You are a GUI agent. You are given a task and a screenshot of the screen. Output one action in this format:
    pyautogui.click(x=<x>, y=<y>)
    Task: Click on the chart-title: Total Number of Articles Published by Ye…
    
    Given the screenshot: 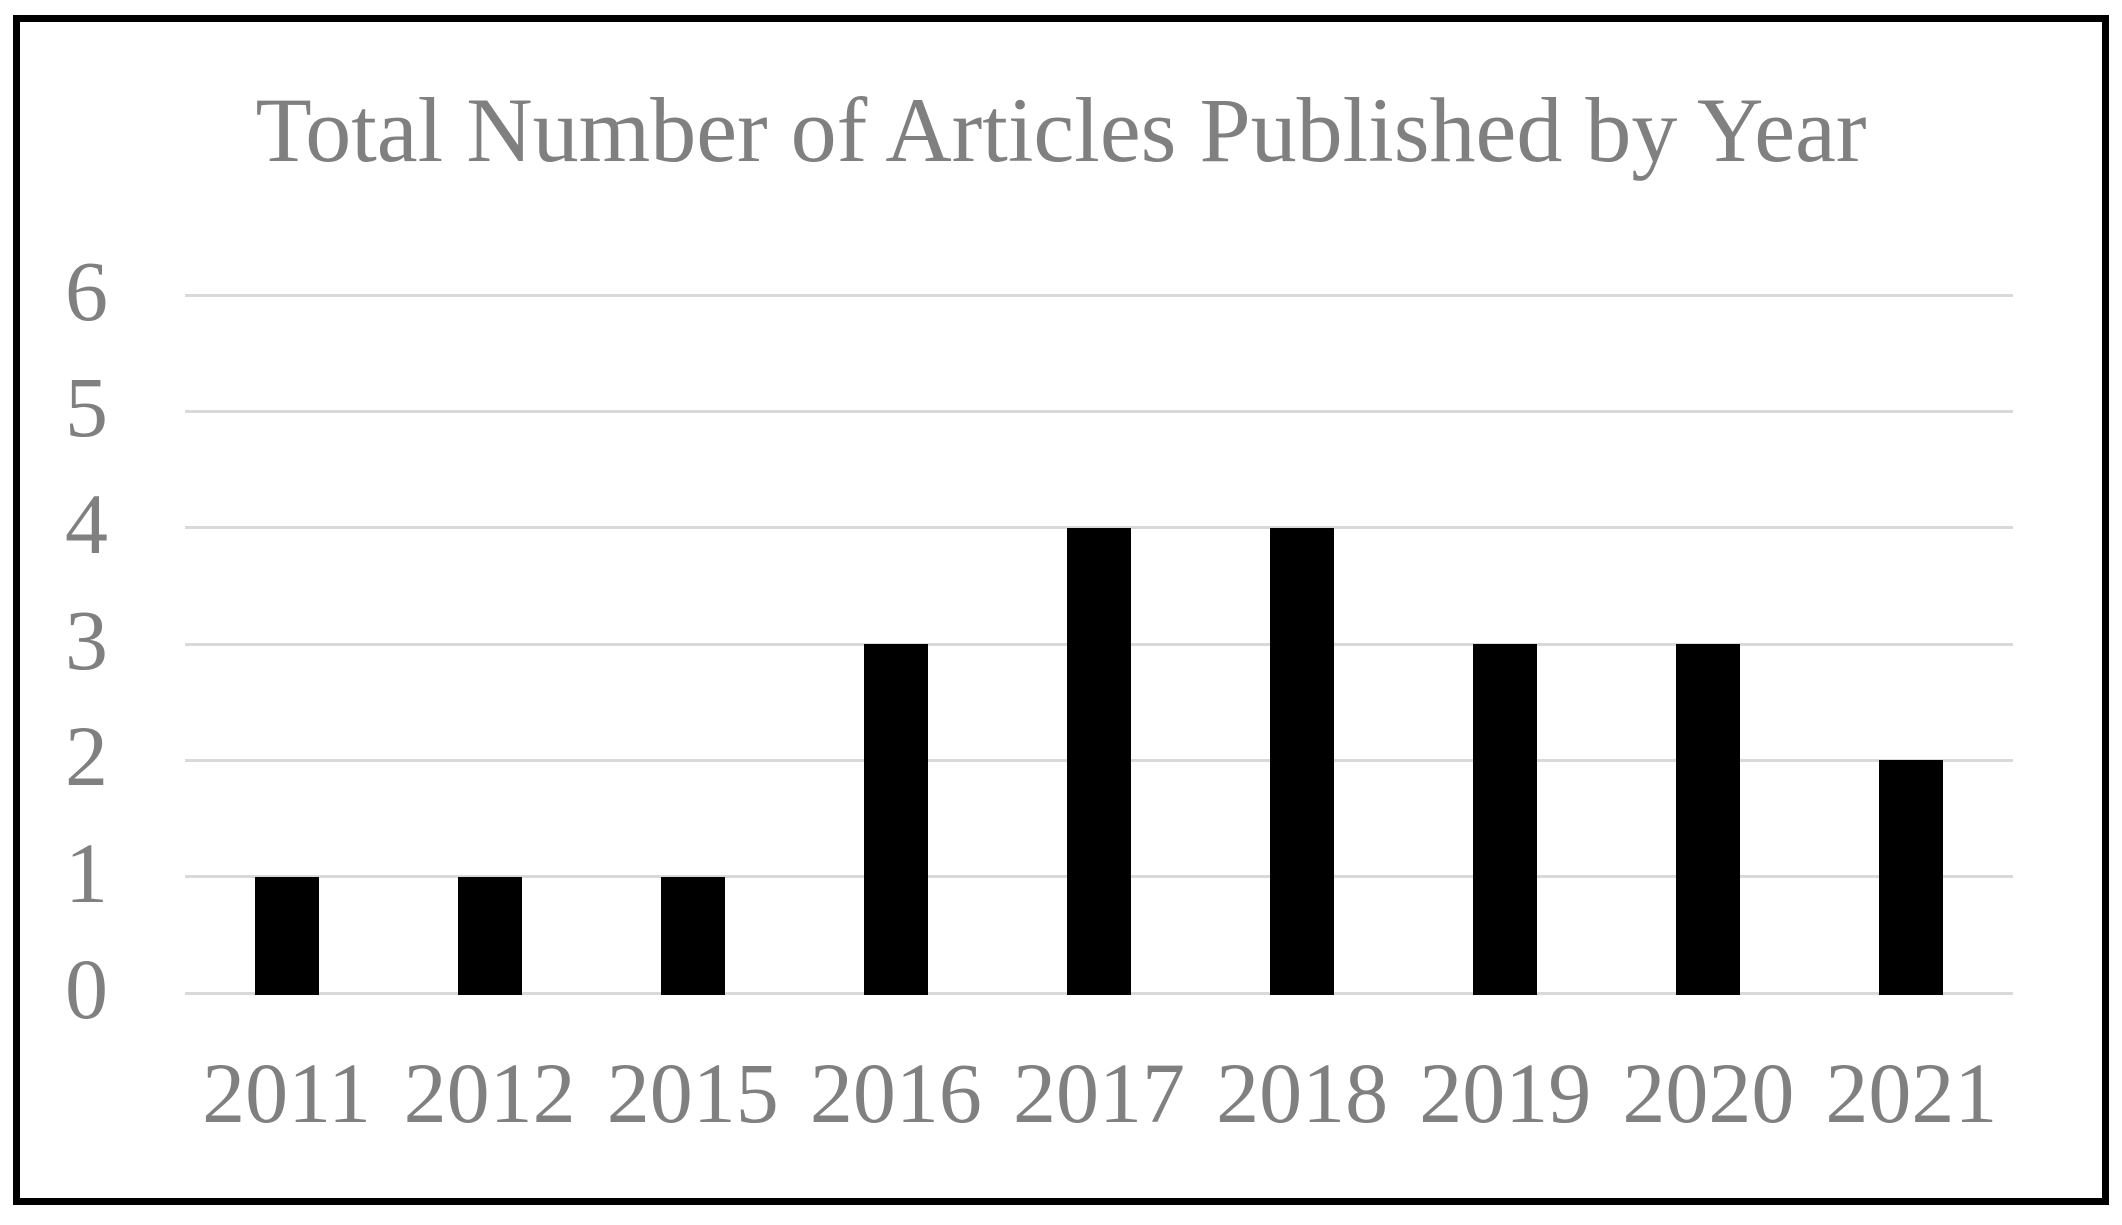 What is the action you would take?
    pyautogui.click(x=1061, y=130)
    